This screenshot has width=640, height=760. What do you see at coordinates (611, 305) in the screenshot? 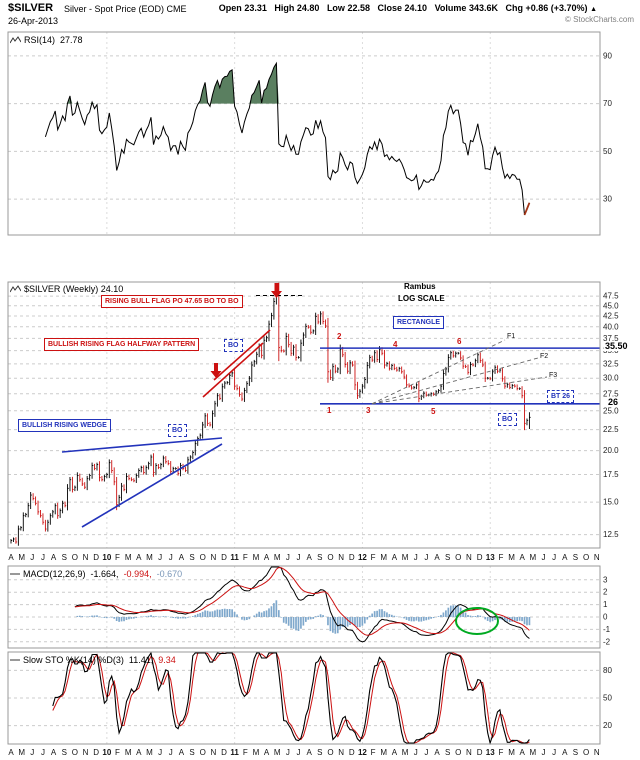
I see `svg-text: 45.0` at bounding box center [611, 305].